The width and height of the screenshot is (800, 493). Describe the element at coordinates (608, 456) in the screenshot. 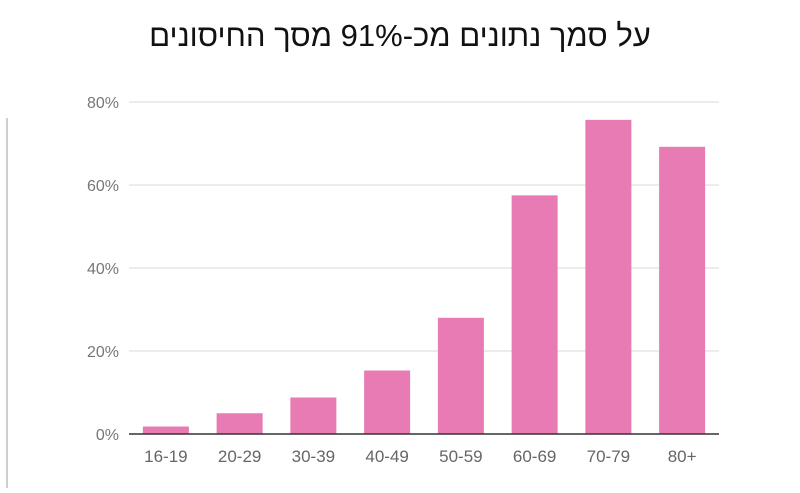

I see `x-tick-label: 70-79` at that location.